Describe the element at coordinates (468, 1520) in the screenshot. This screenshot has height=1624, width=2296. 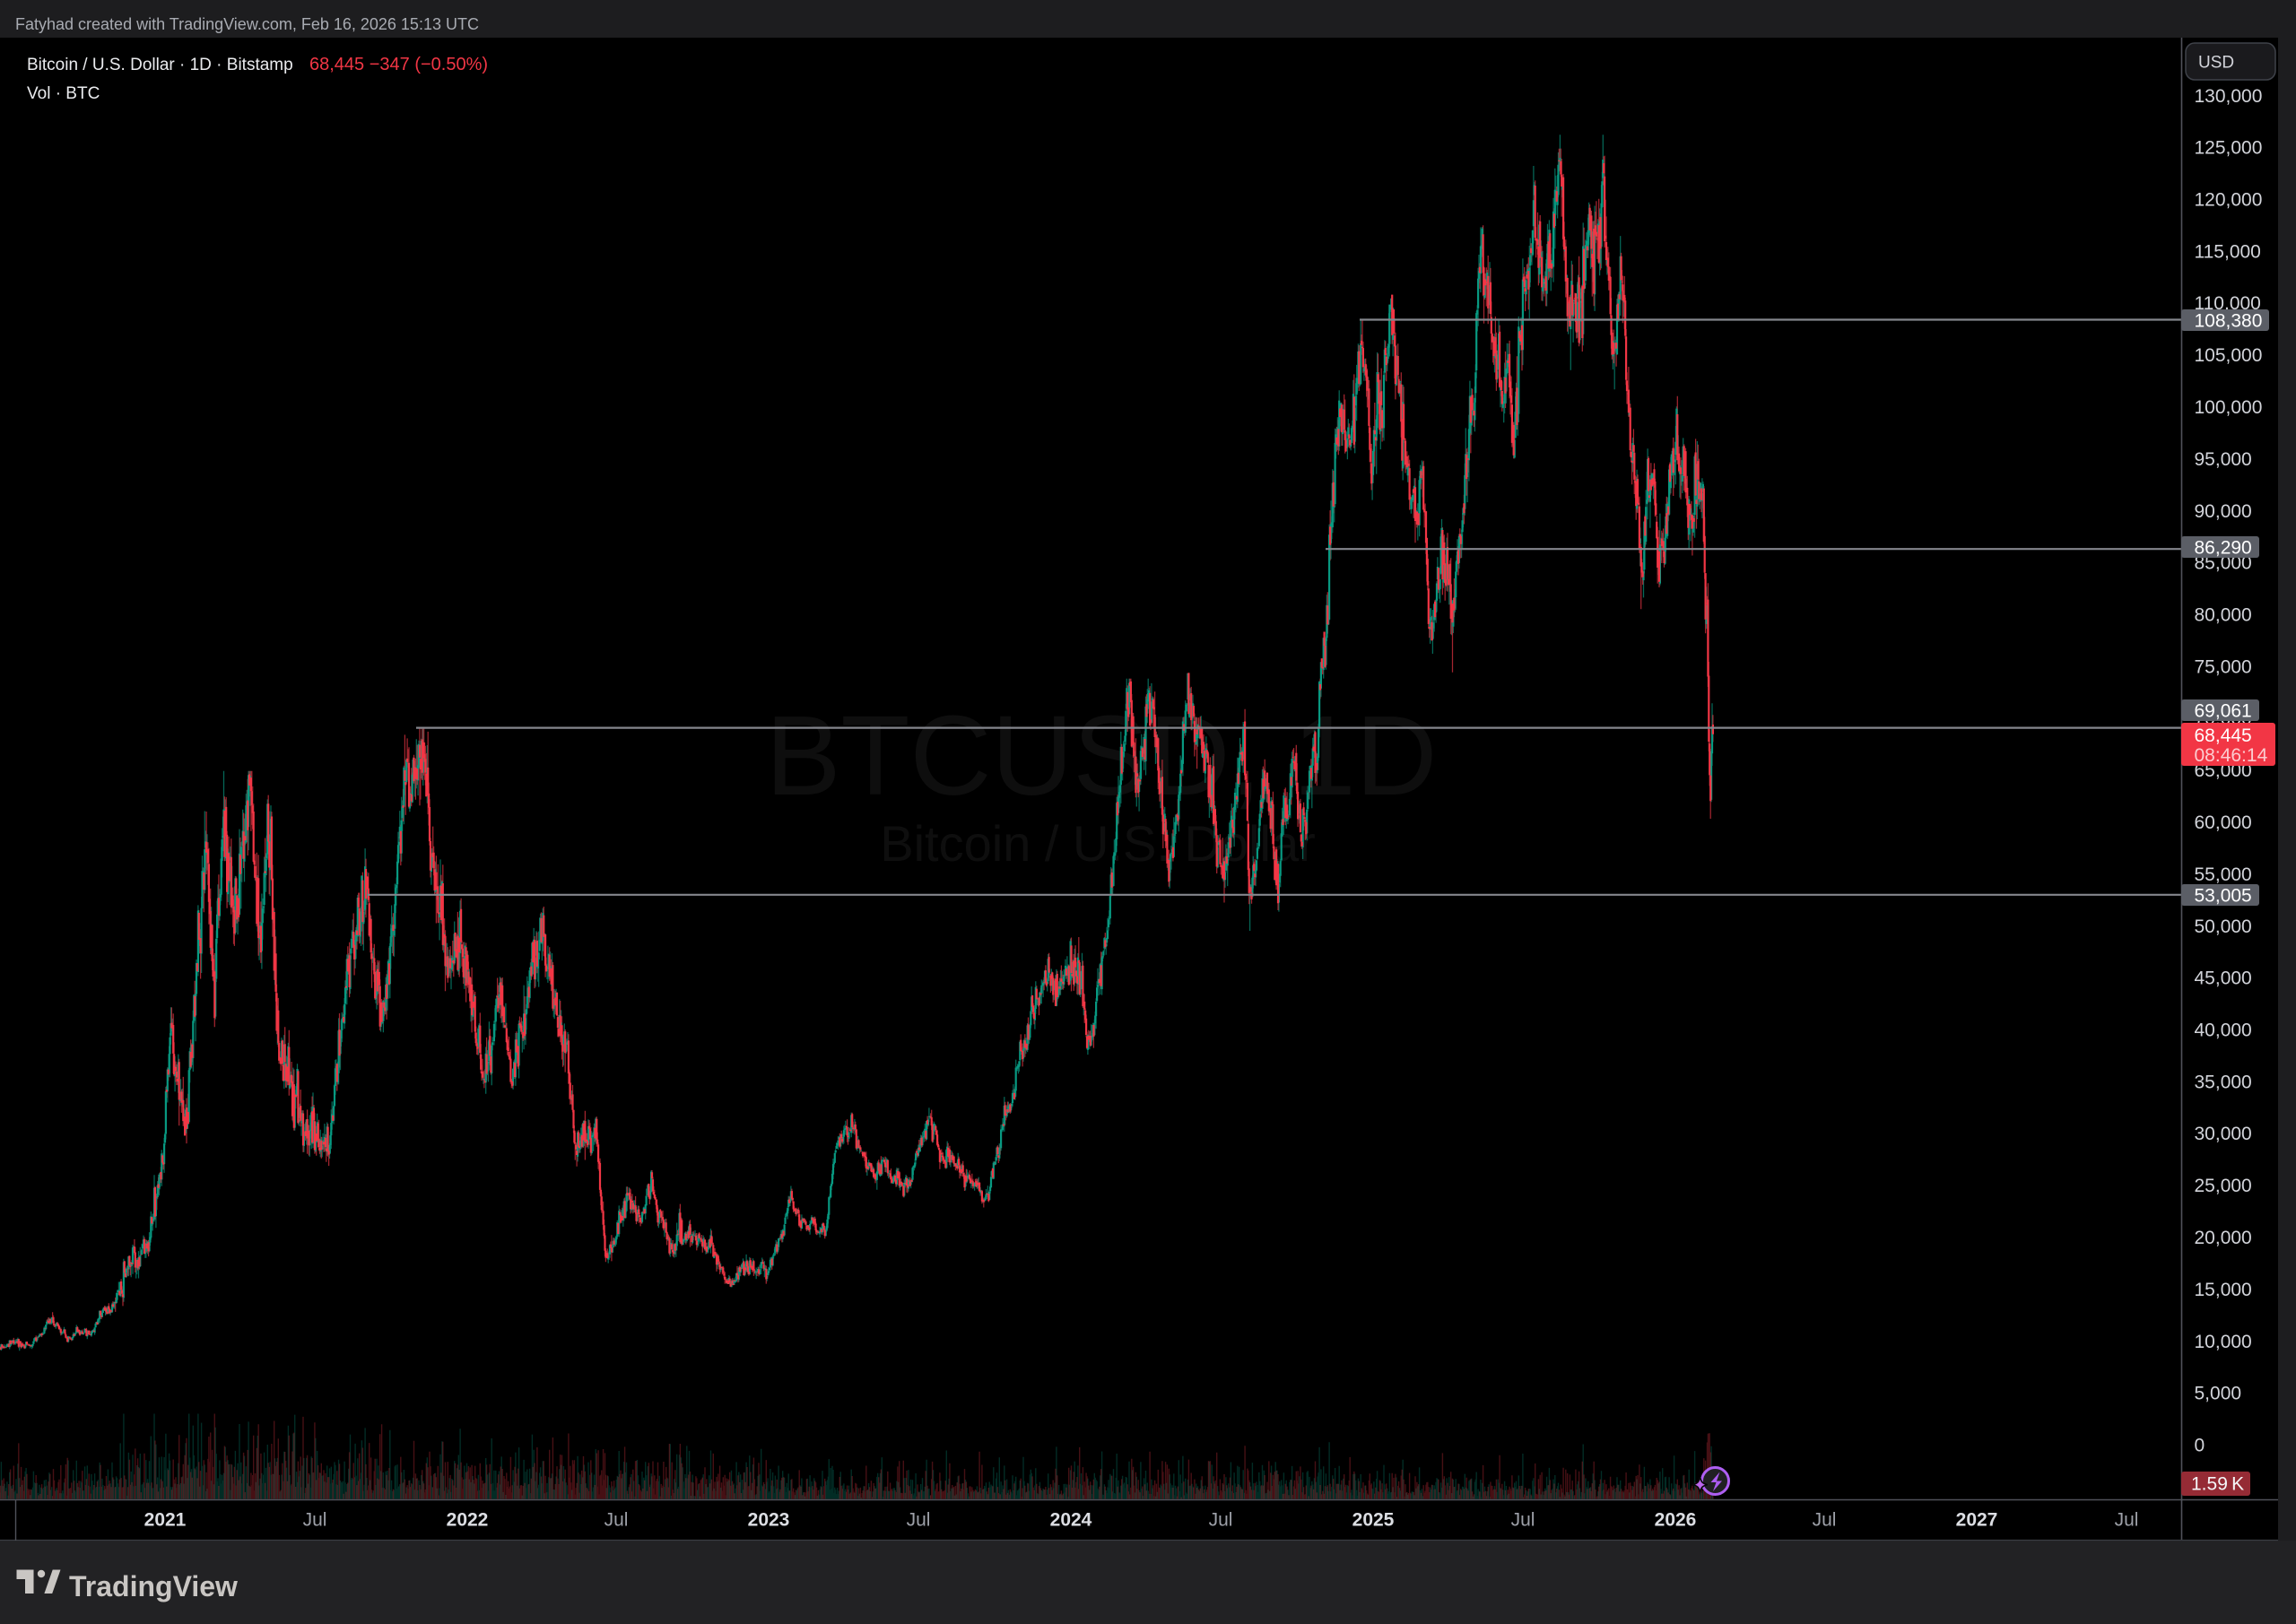
I see `svg-text: 2022` at that location.